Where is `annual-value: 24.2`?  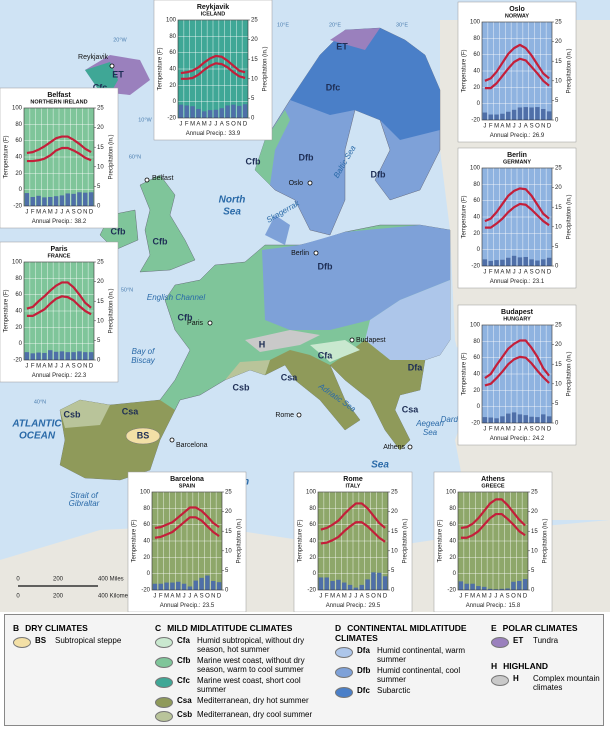 annual-value: 24.2 is located at coordinates (539, 439).